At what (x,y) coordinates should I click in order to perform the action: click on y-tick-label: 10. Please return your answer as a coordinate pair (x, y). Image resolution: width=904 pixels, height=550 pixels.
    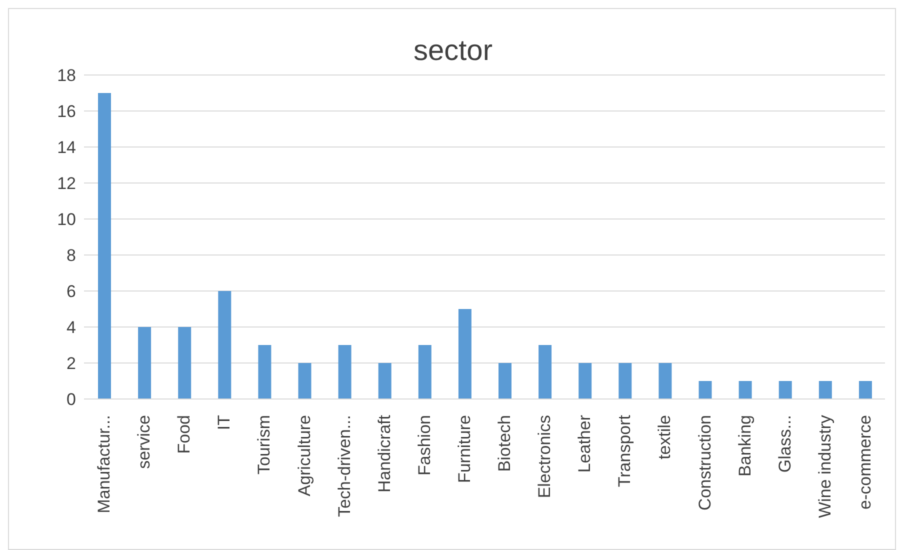
    Looking at the image, I should click on (66, 220).